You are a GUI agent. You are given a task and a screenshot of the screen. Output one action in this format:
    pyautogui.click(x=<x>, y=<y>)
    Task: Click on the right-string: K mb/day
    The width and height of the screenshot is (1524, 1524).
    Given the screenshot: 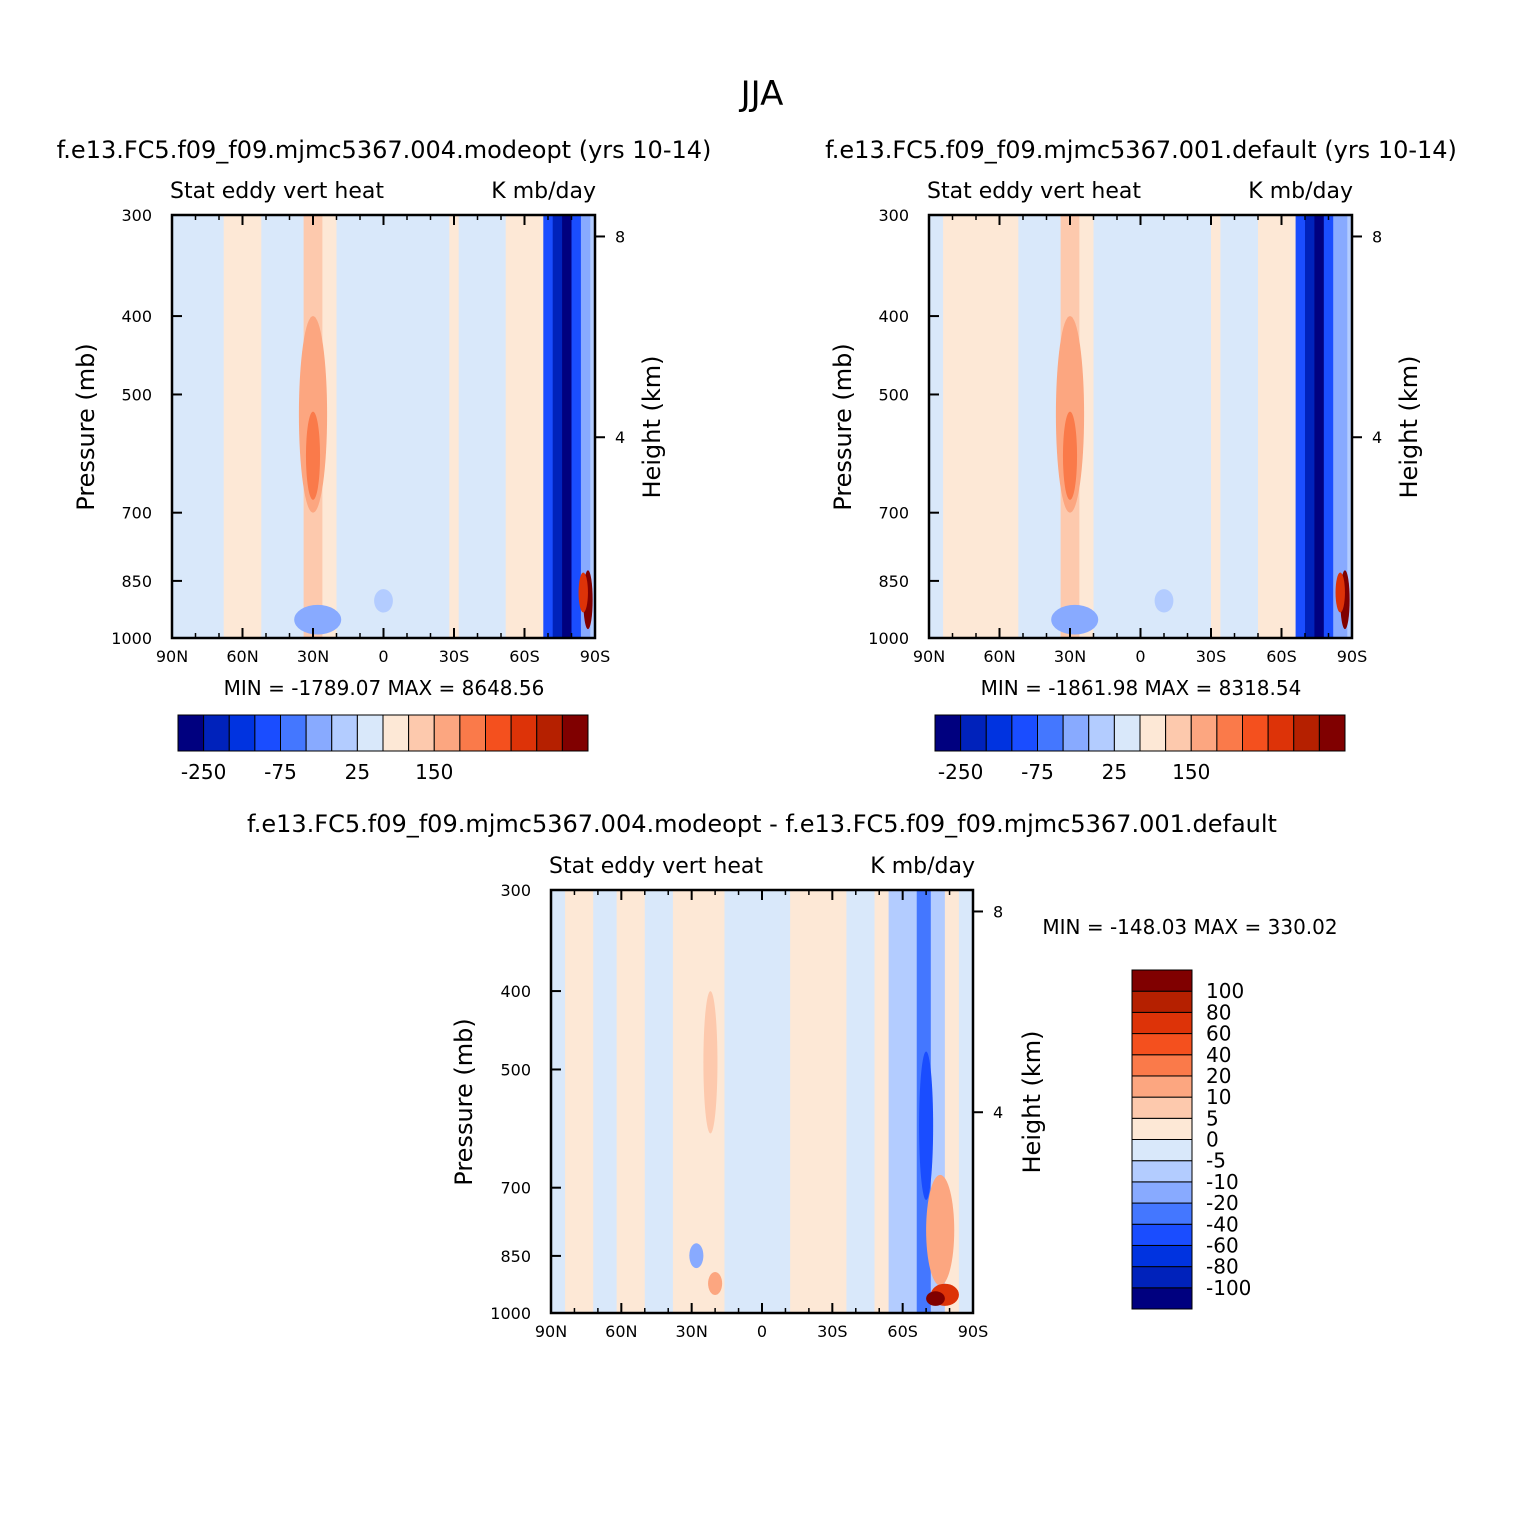 What is the action you would take?
    pyautogui.click(x=922, y=866)
    